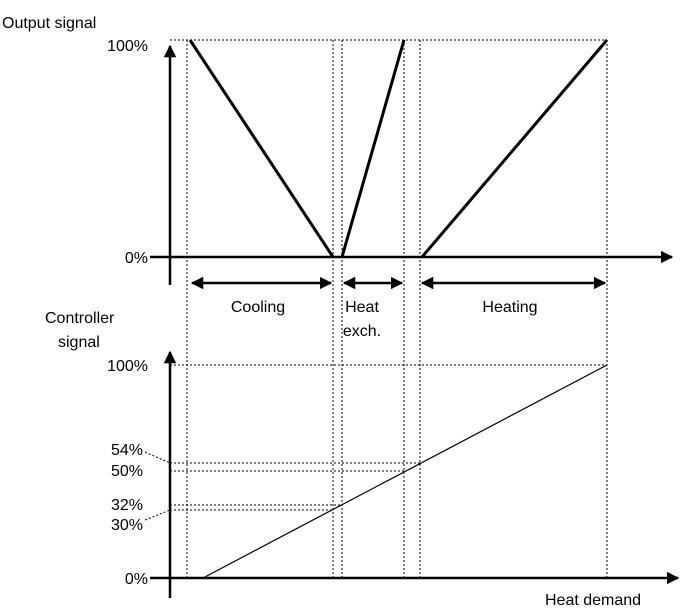 The image size is (680, 609). What do you see at coordinates (362, 331) in the screenshot?
I see `zone-label: exch.` at bounding box center [362, 331].